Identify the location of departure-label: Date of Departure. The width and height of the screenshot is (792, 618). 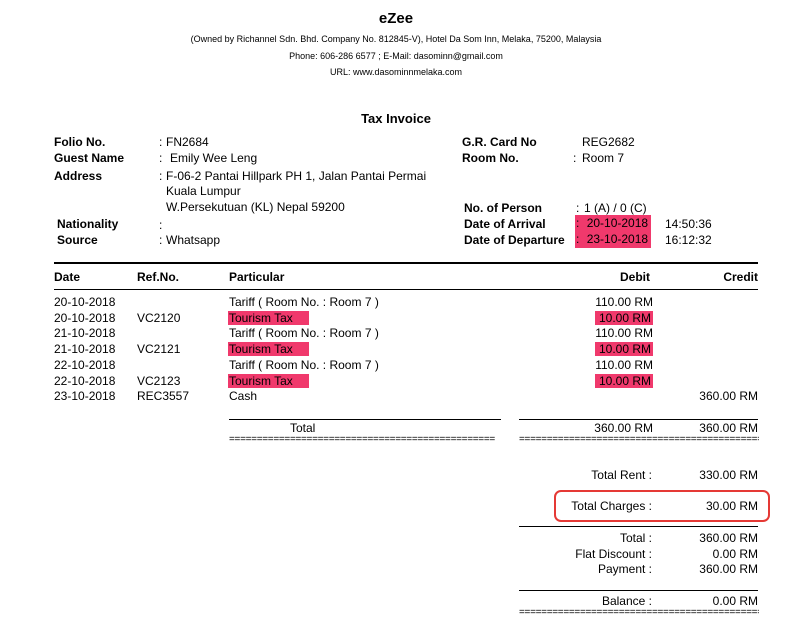
(514, 240).